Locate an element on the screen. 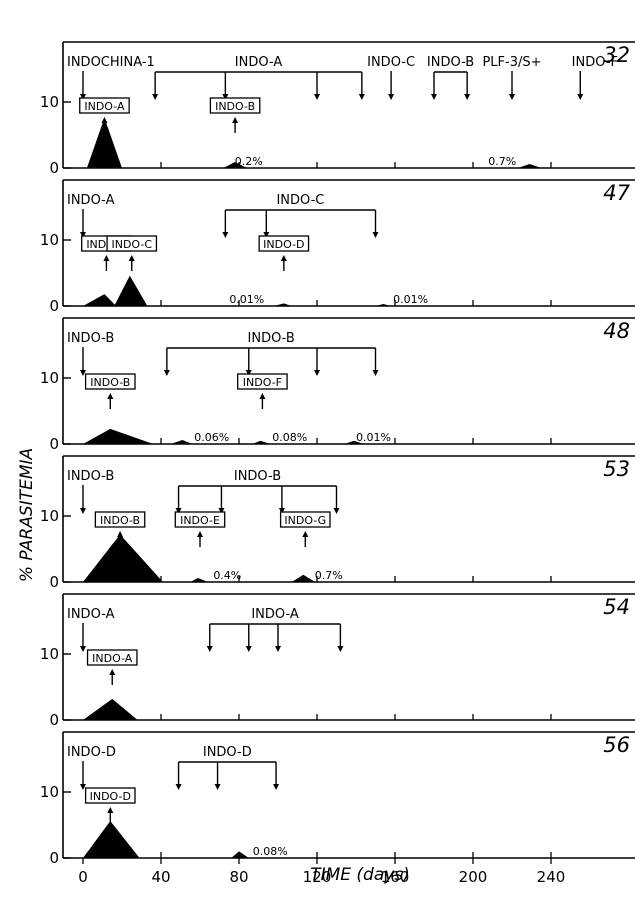 The image size is (635, 899). isolate-label: INDO-C is located at coordinates (131, 244).